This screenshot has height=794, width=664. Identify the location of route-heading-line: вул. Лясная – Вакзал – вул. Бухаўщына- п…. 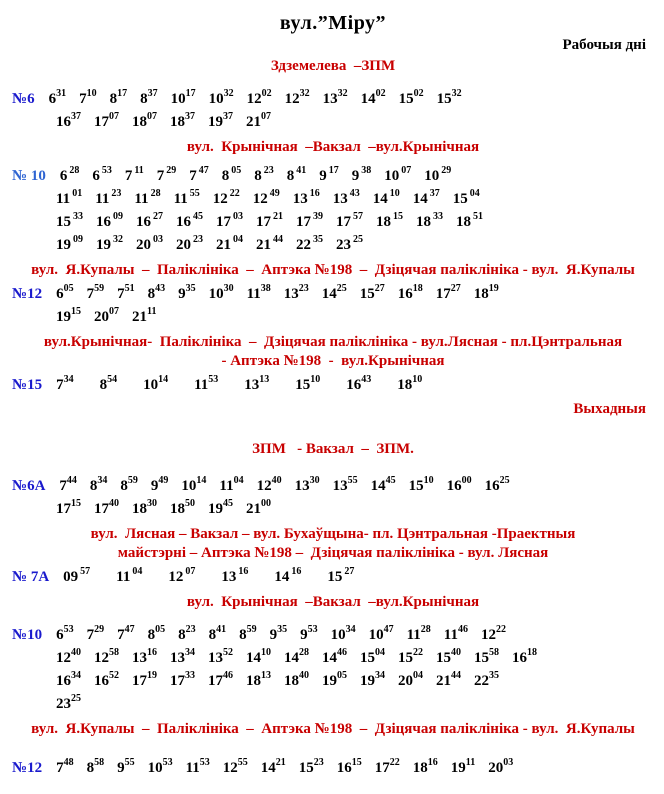
(333, 534).